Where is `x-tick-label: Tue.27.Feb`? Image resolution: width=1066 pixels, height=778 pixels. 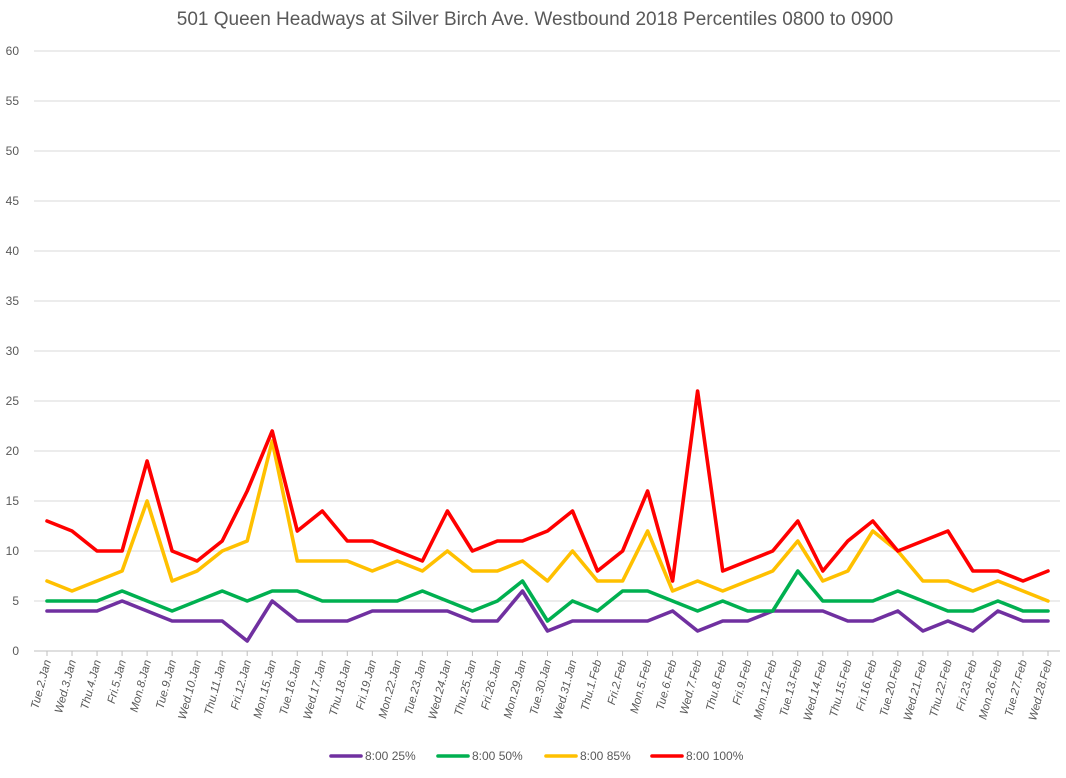 x-tick-label: Tue.27.Feb is located at coordinates (1016, 688).